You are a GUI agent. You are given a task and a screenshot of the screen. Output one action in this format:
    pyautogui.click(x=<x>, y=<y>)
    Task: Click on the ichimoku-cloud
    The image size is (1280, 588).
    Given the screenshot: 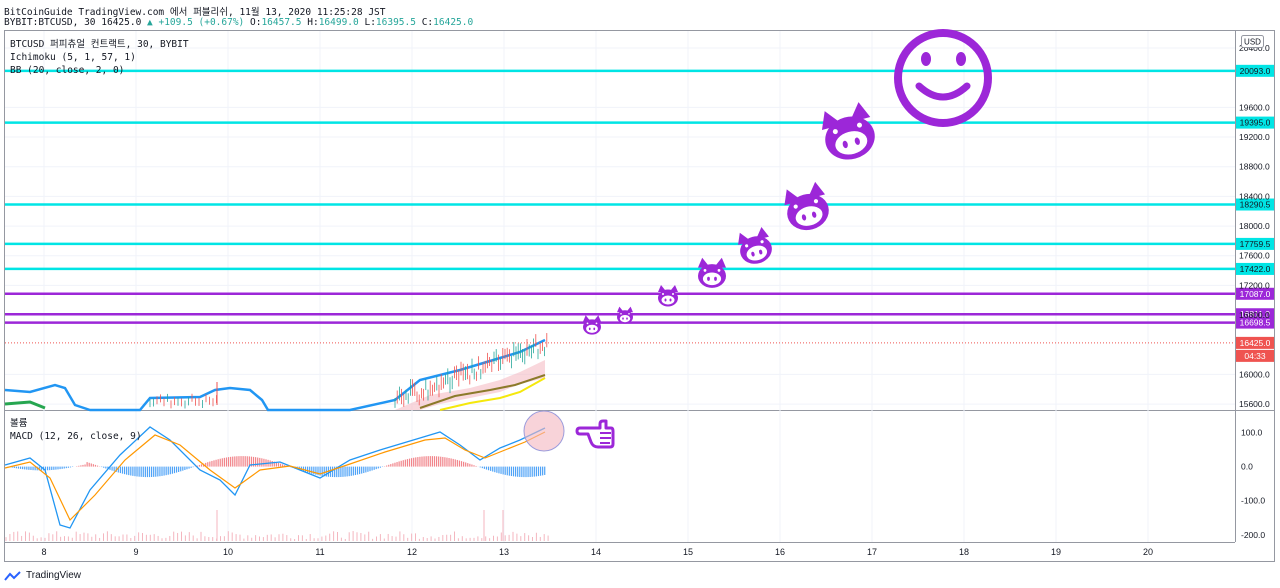 What is the action you would take?
    pyautogui.click(x=470, y=385)
    